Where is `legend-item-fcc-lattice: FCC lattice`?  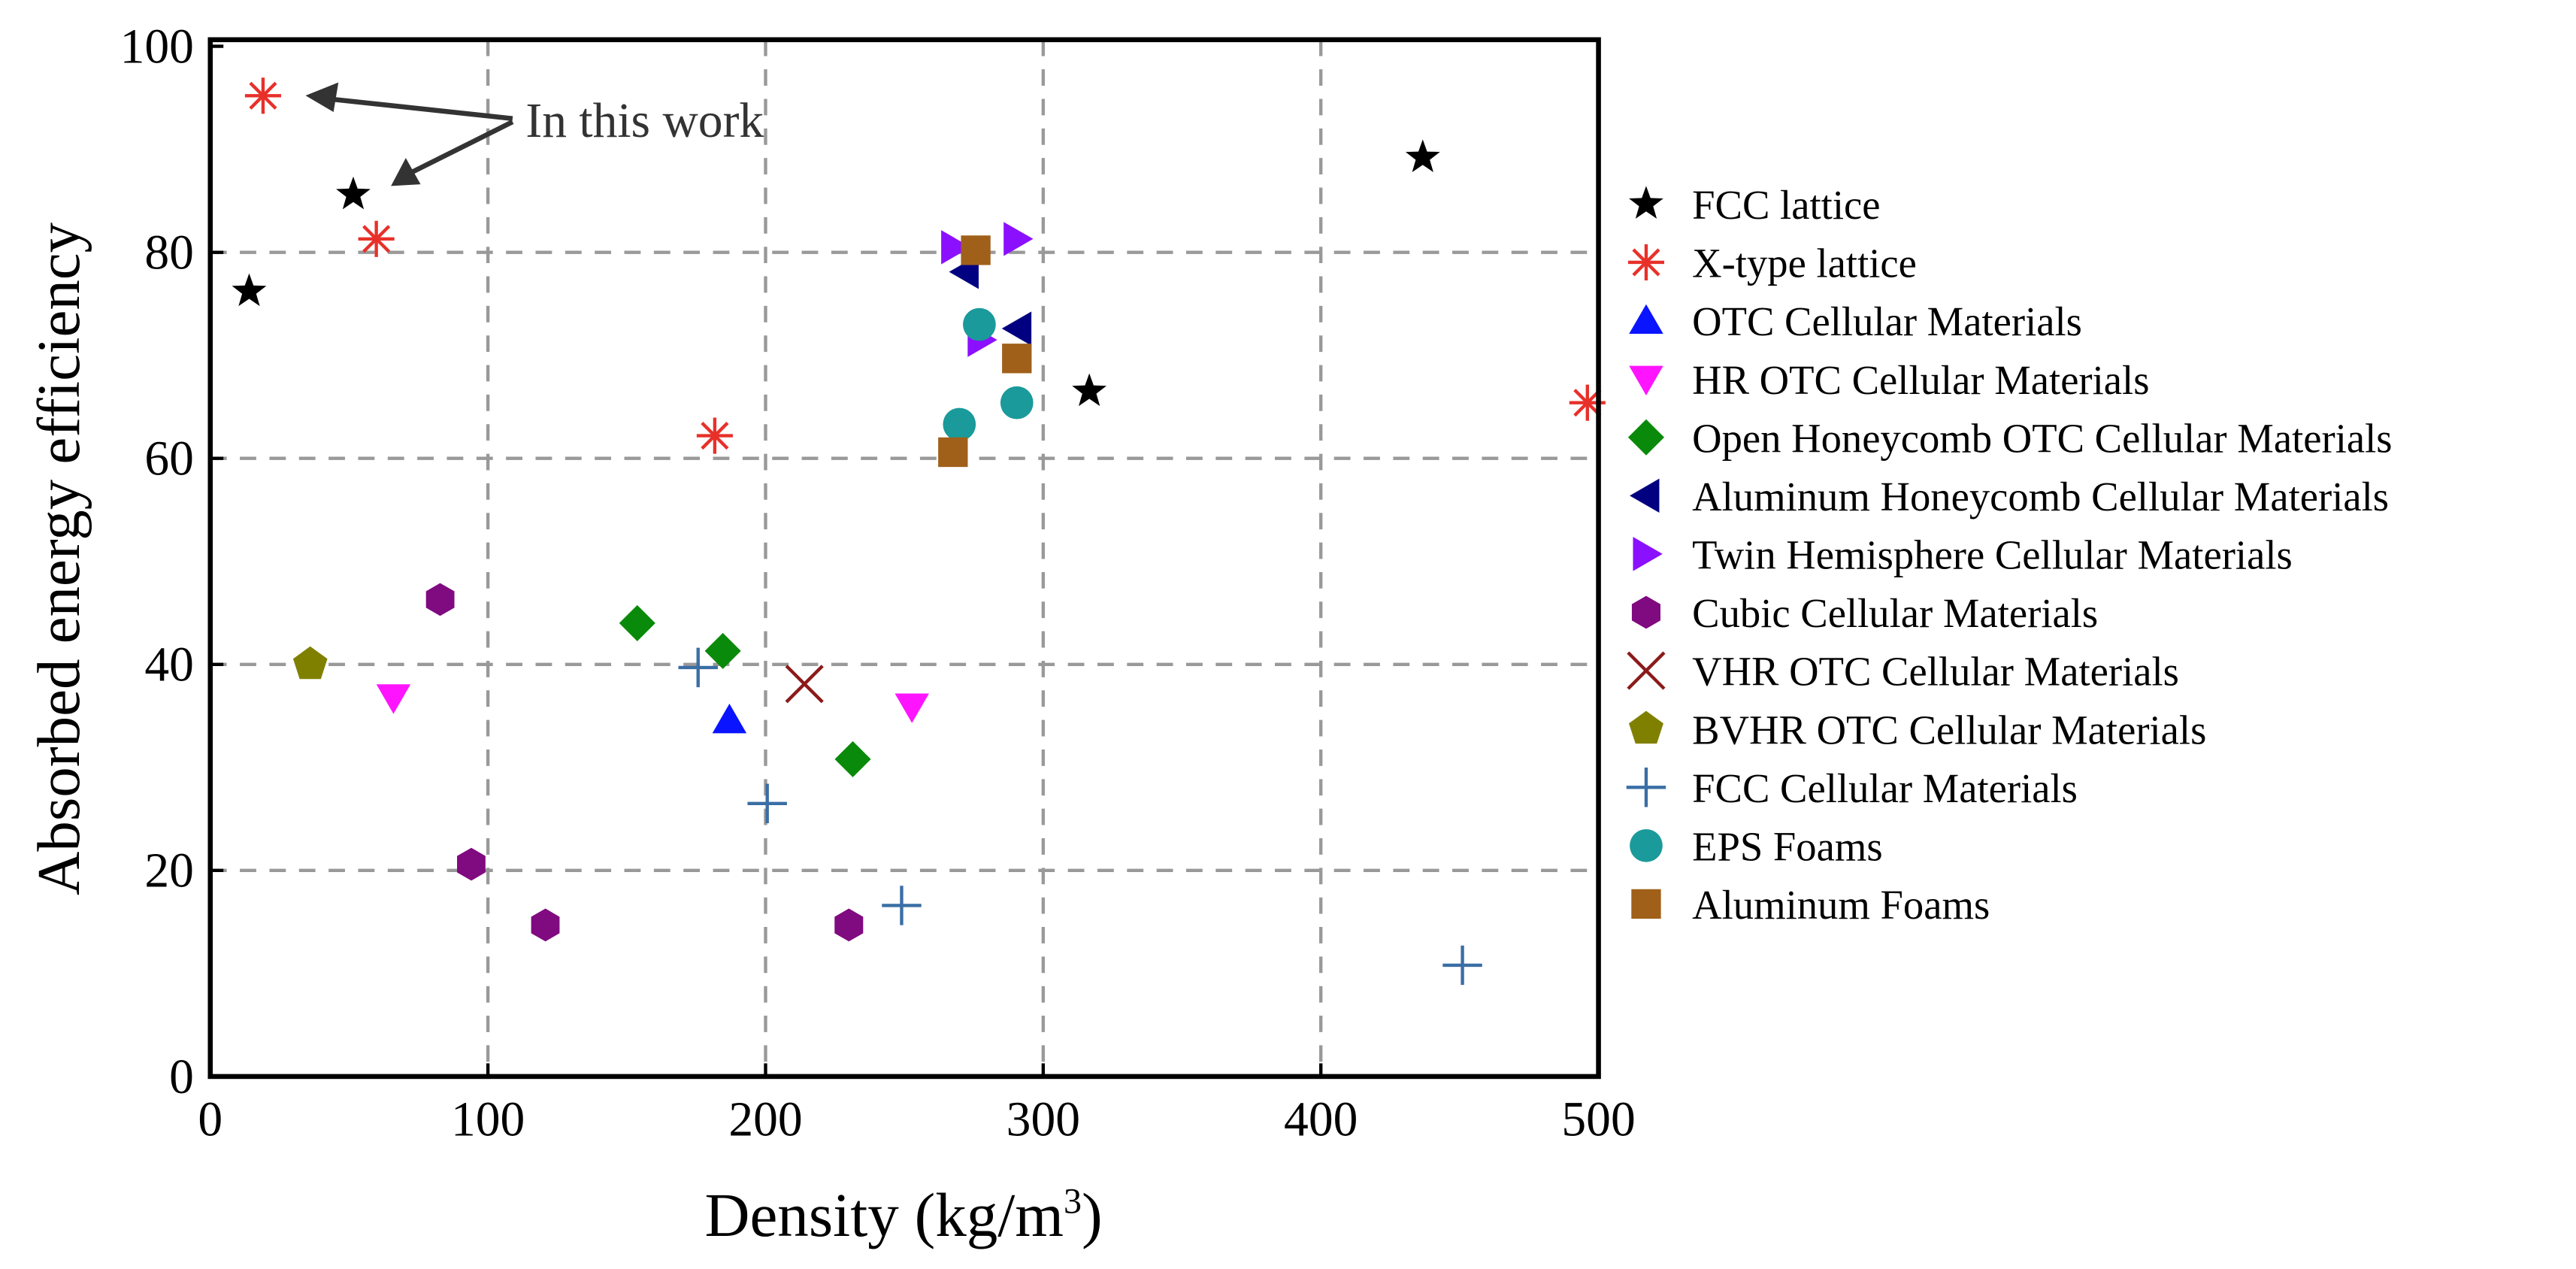 legend-item-fcc-lattice: FCC lattice is located at coordinates (1755, 205).